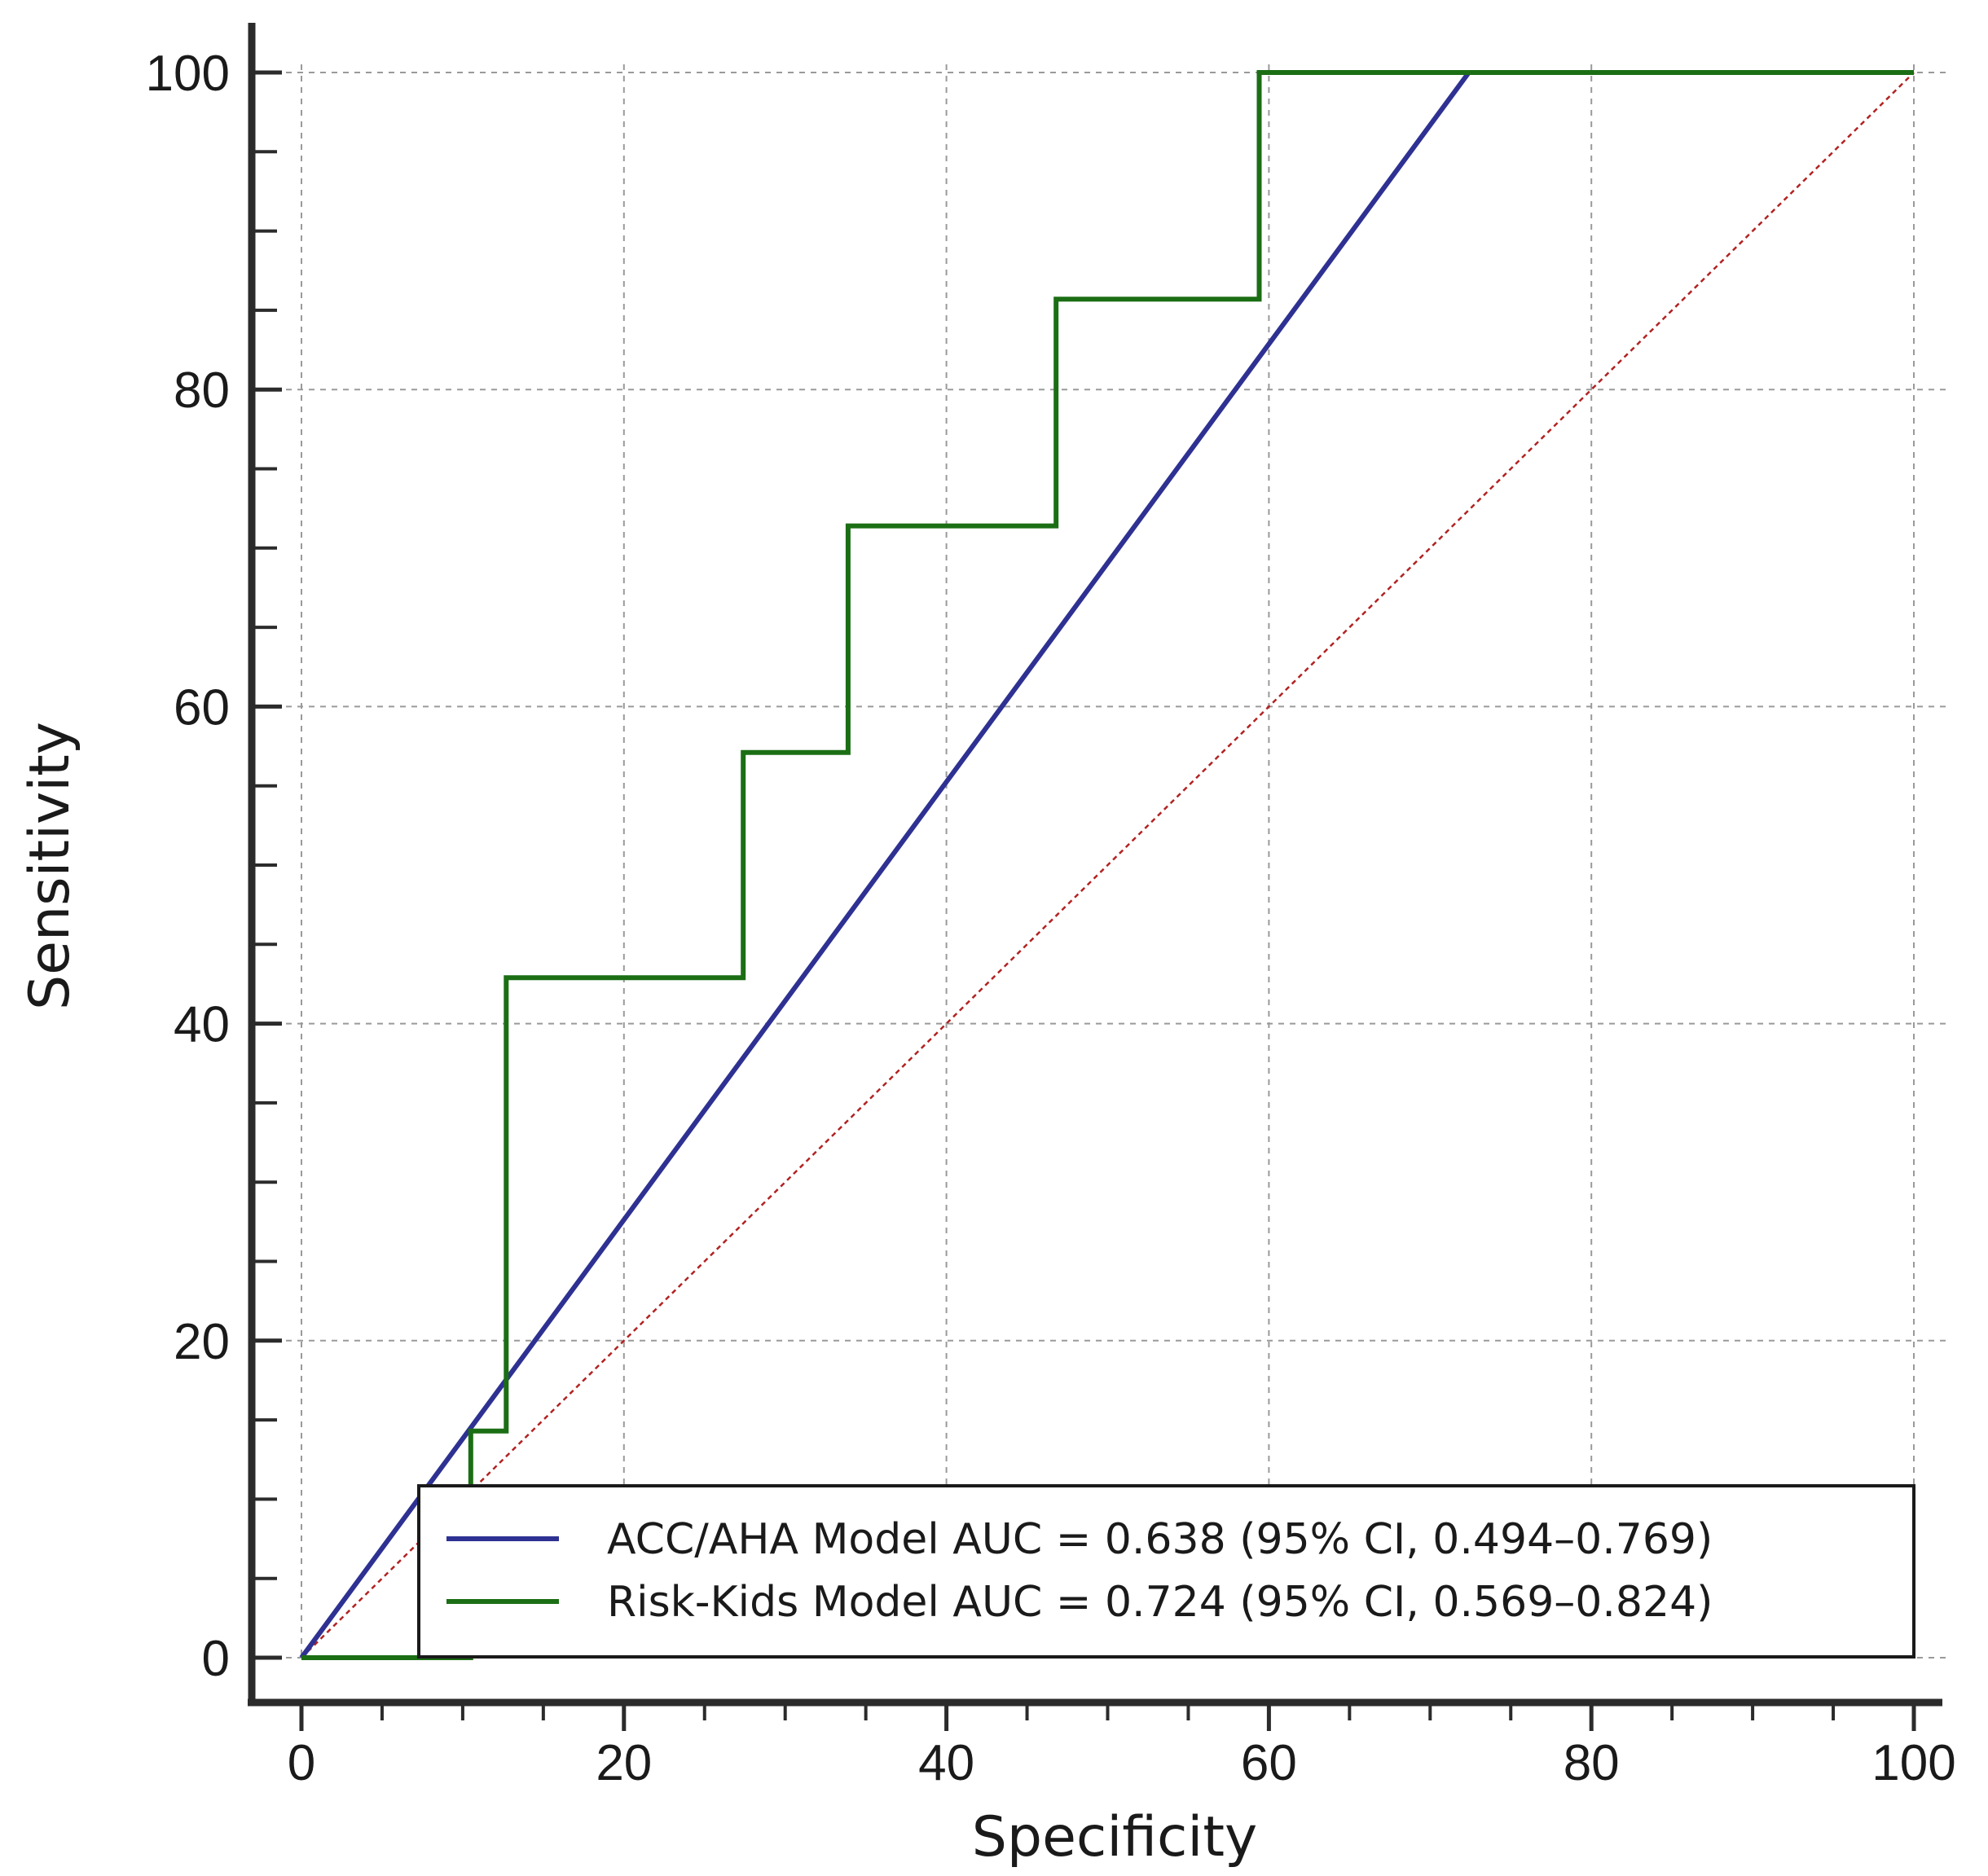 Image resolution: width=1988 pixels, height=1876 pixels. I want to click on x-tick-label: 20, so click(624, 1763).